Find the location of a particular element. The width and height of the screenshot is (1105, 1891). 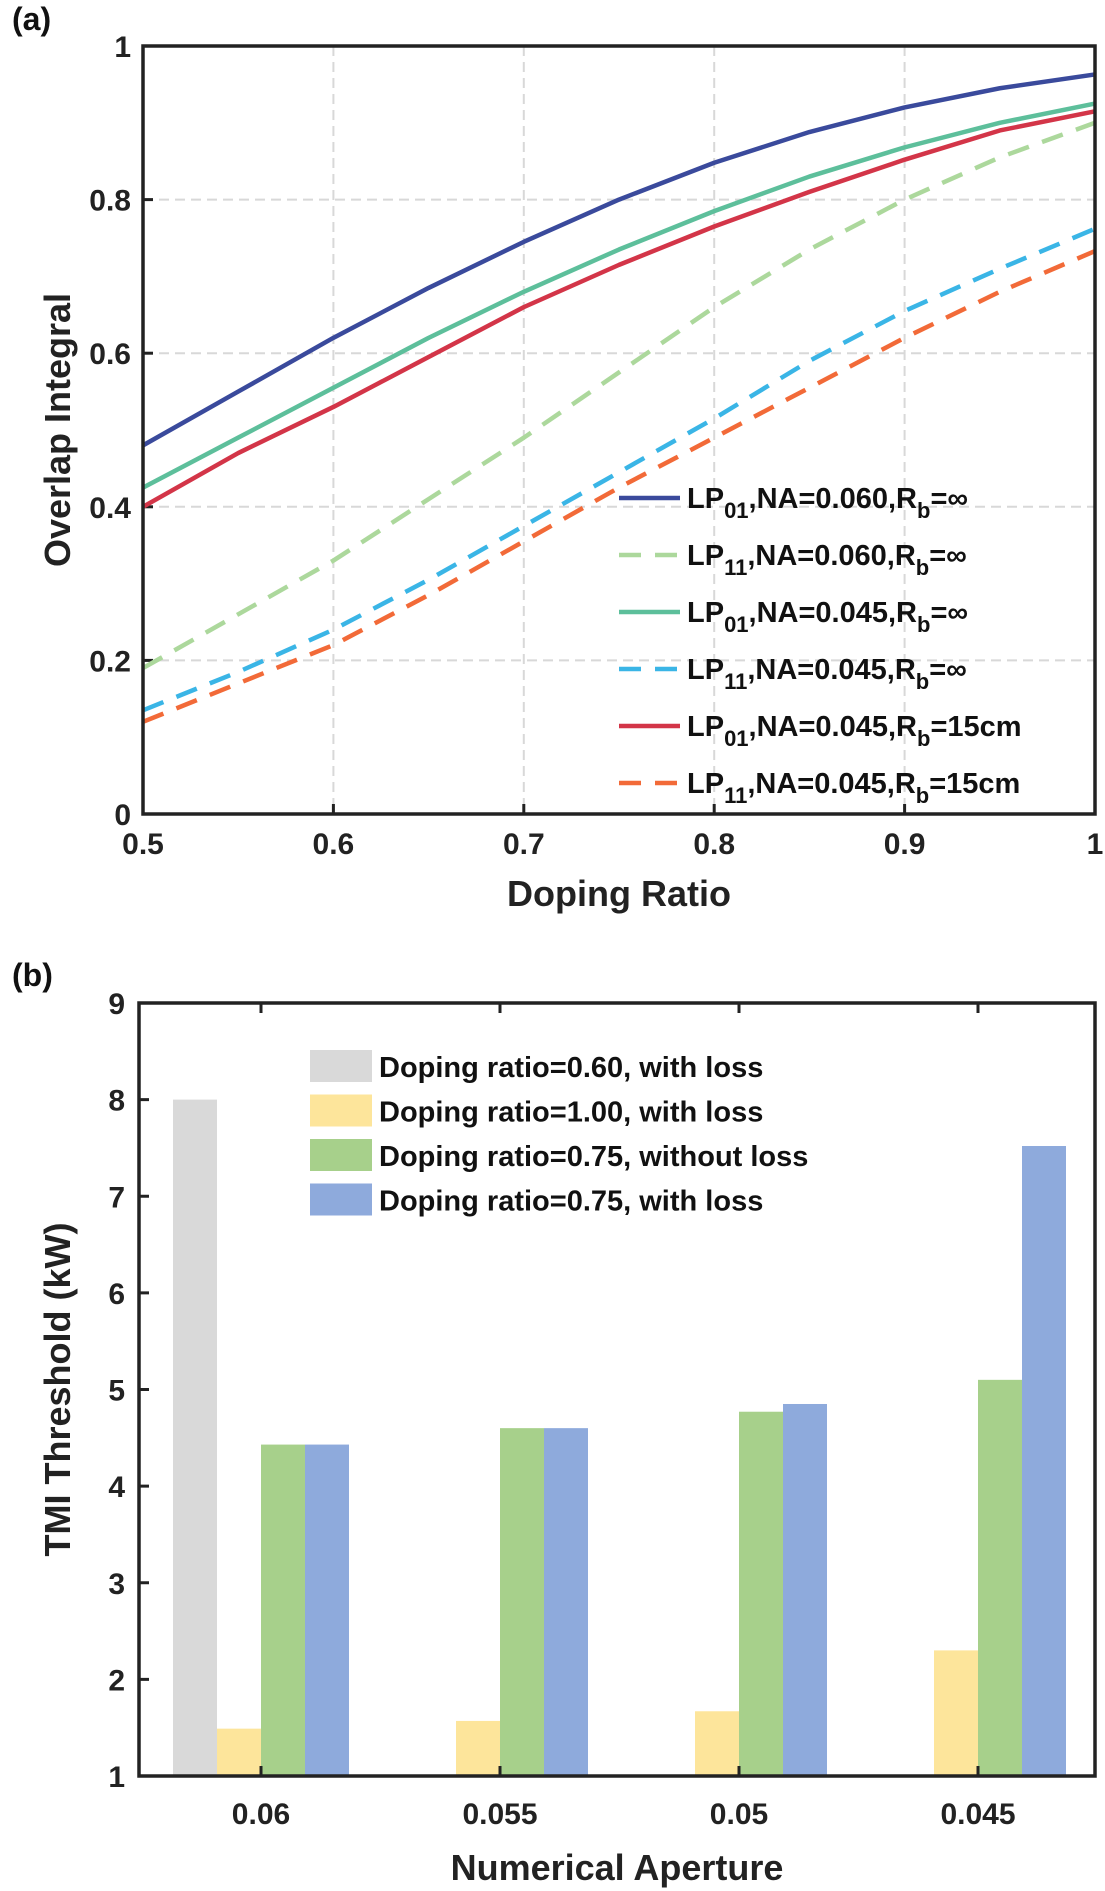

bar-1-0.06 is located at coordinates (195, 1437).